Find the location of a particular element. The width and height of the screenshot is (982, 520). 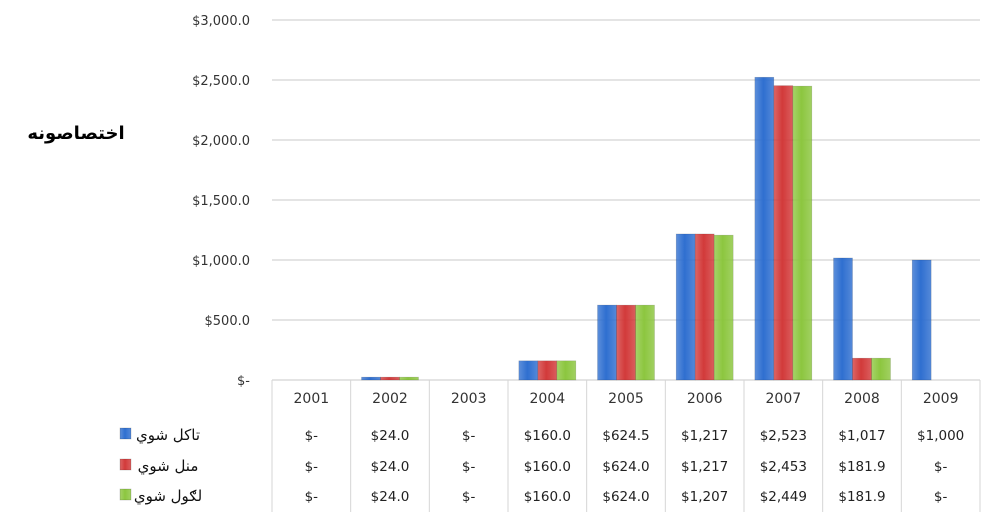

x-tick-label: 2009 is located at coordinates (941, 399).